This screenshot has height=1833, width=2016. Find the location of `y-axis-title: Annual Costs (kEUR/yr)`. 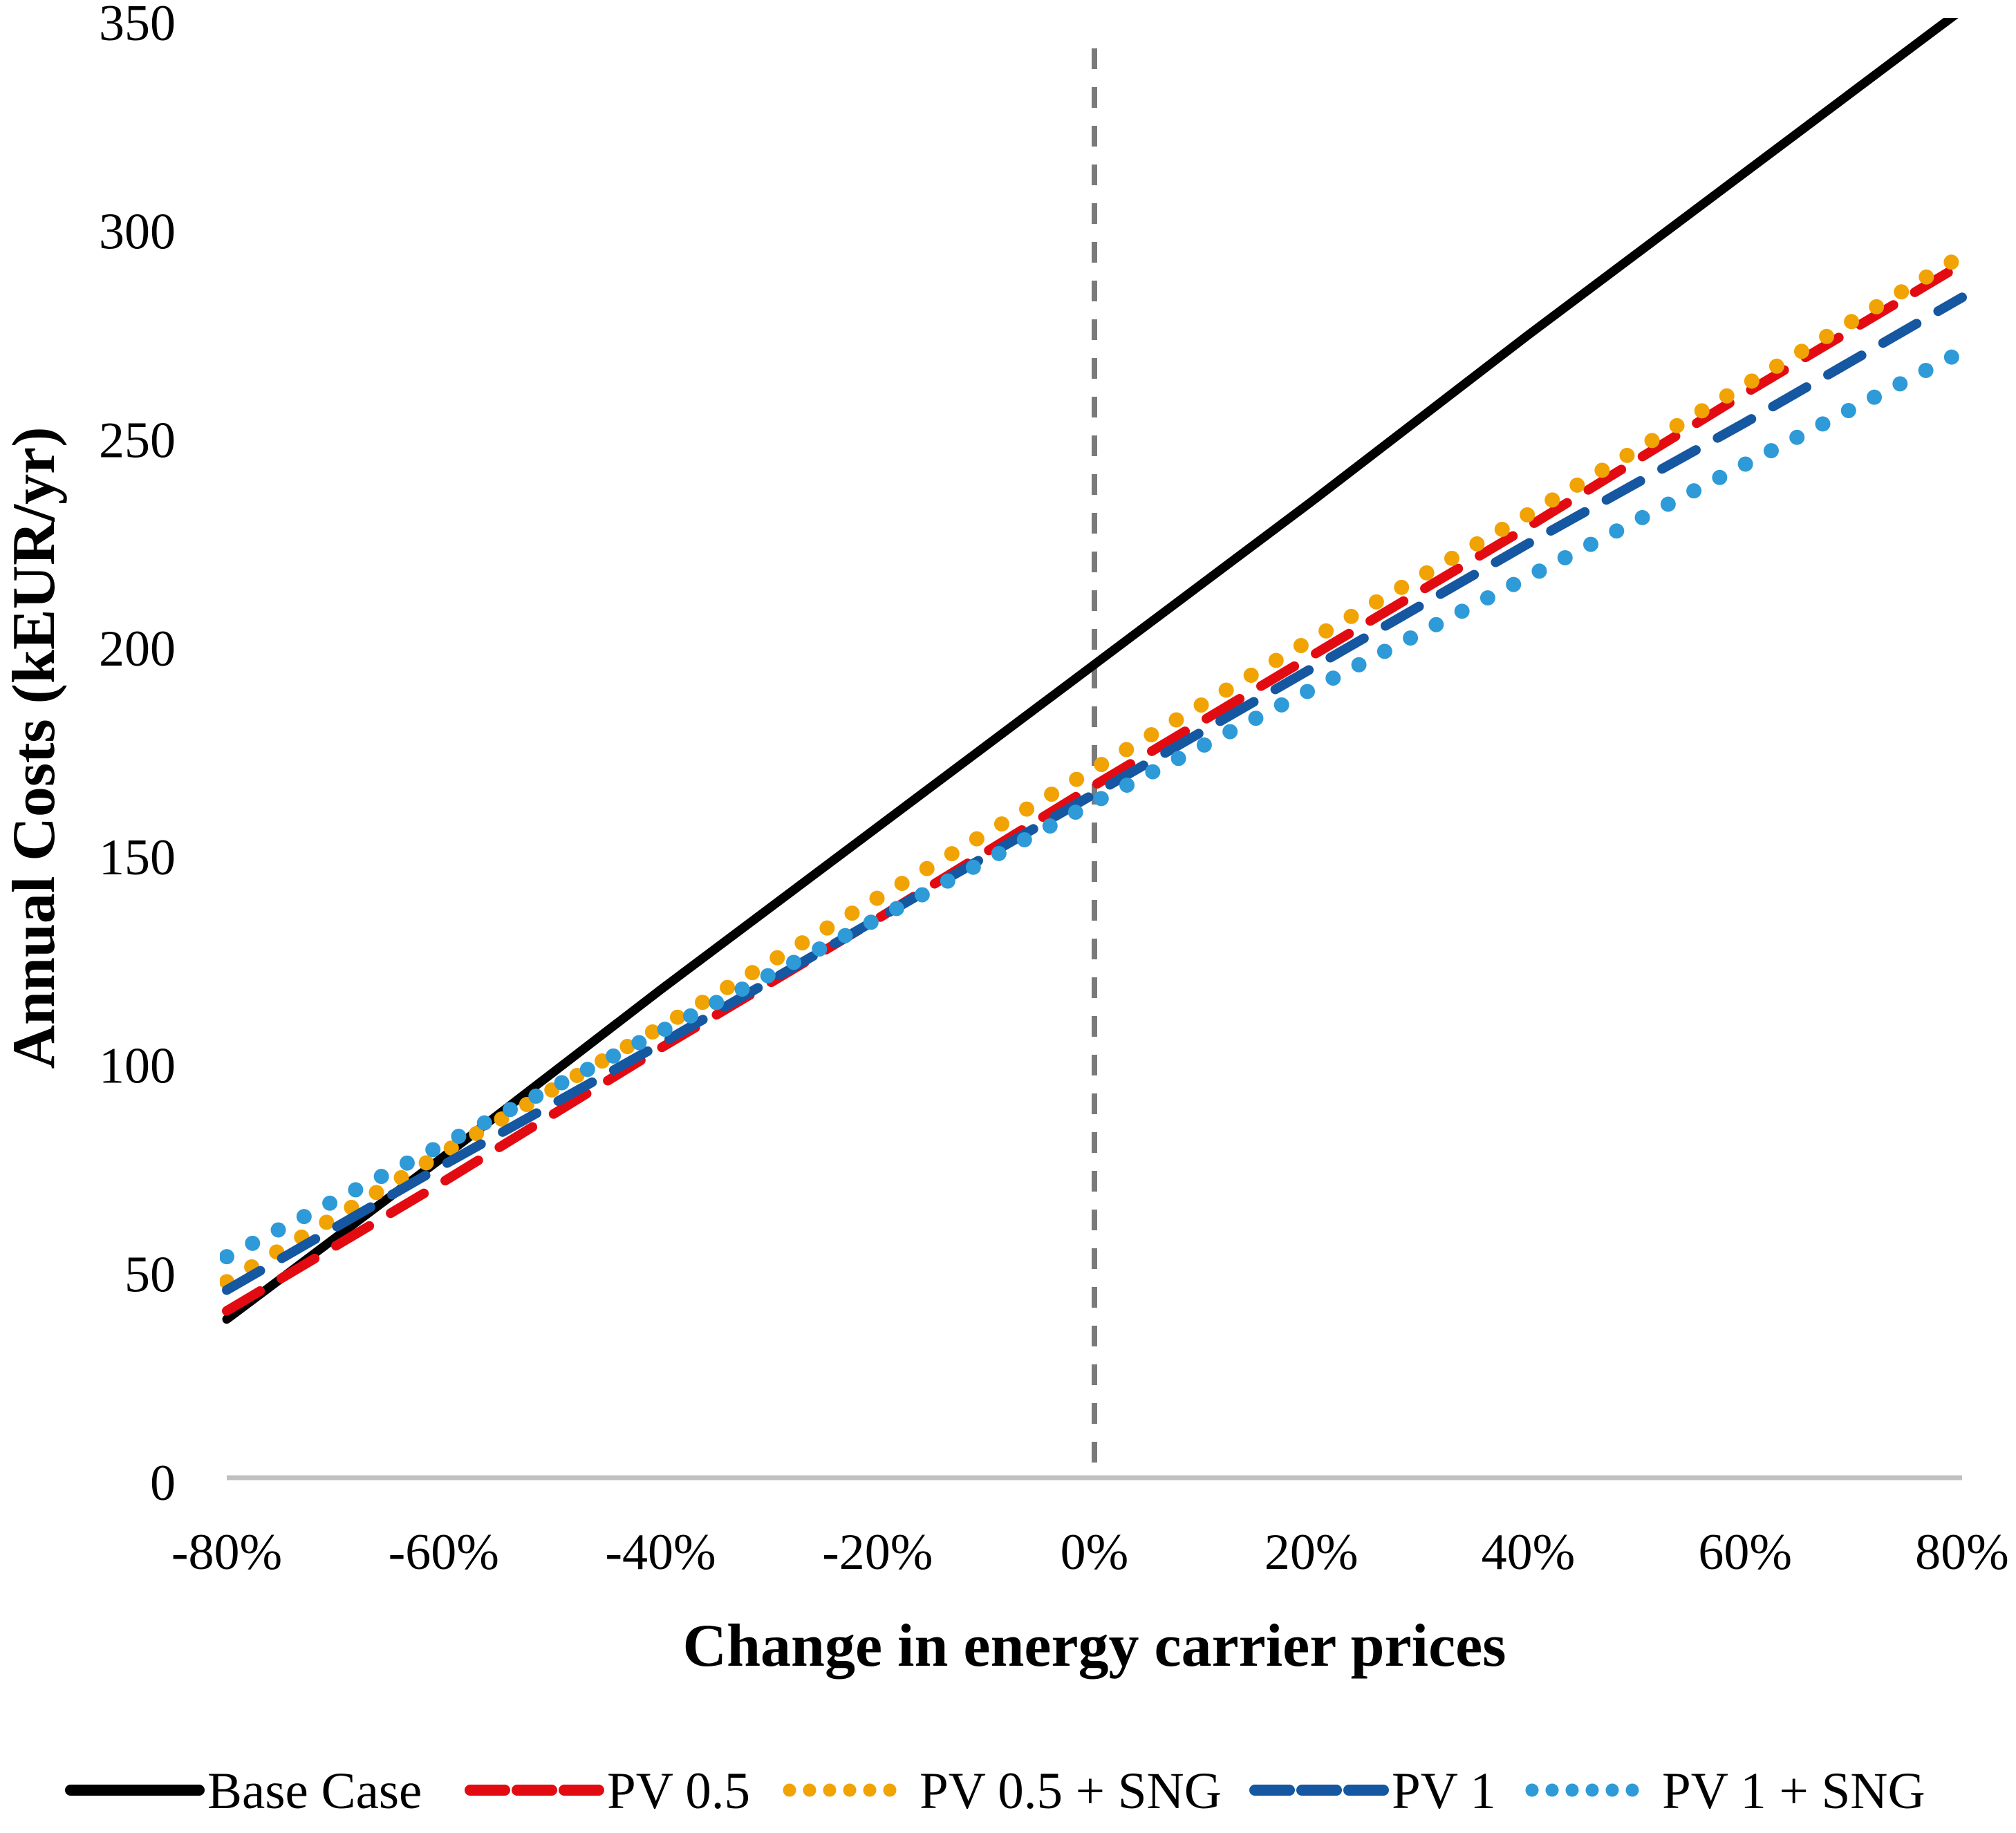

y-axis-title: Annual Costs (kEUR/yr) is located at coordinates (34, 748).